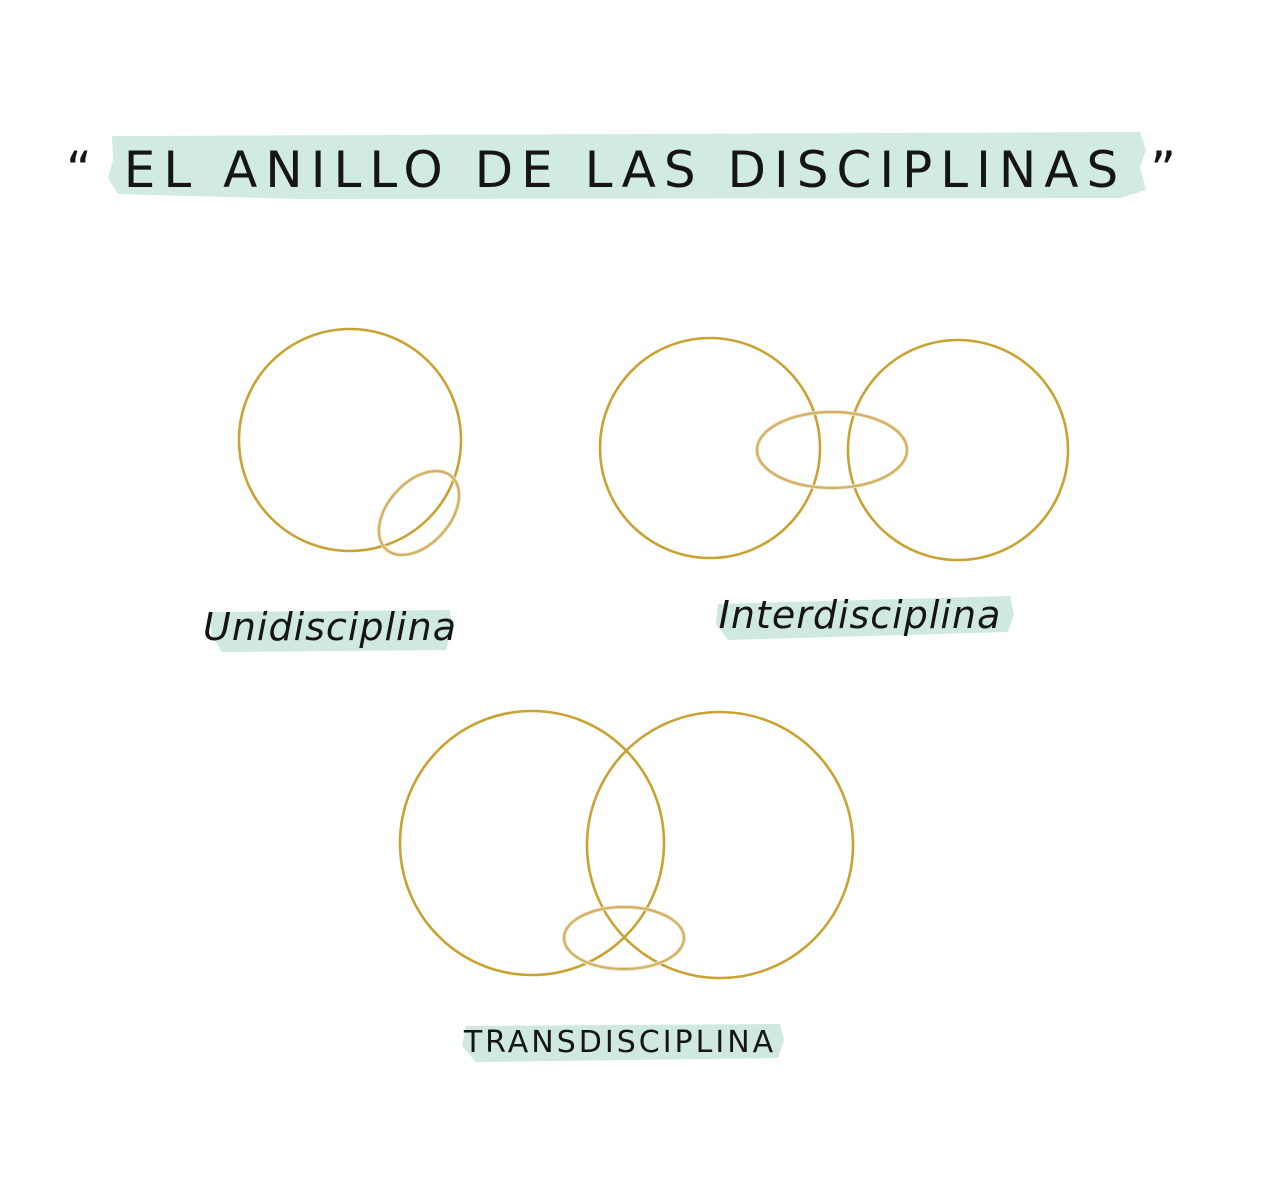 Image resolution: width=1262 pixels, height=1201 pixels. What do you see at coordinates (532, 843) in the screenshot?
I see `transdisciplina-left-ring` at bounding box center [532, 843].